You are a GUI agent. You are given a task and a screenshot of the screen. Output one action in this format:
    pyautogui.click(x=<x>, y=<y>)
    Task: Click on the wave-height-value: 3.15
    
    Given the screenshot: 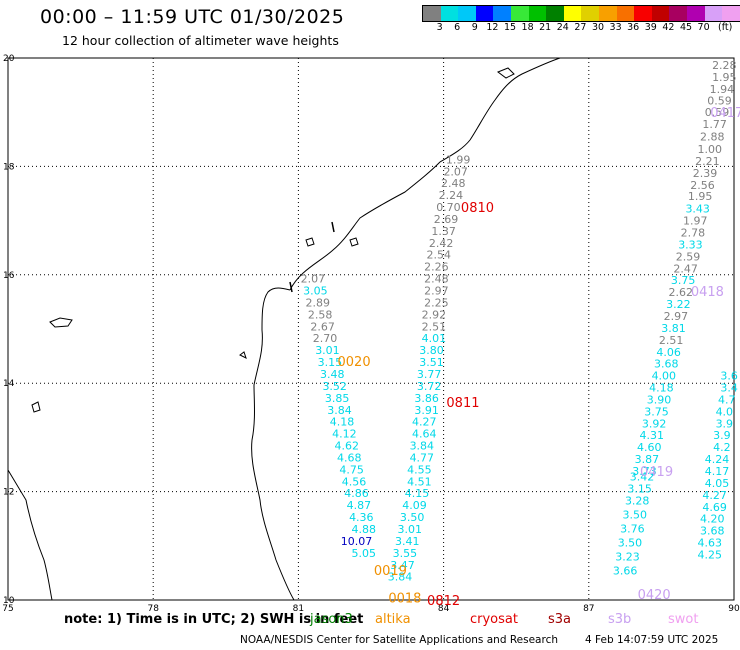 What is the action you would take?
    pyautogui.click(x=330, y=362)
    